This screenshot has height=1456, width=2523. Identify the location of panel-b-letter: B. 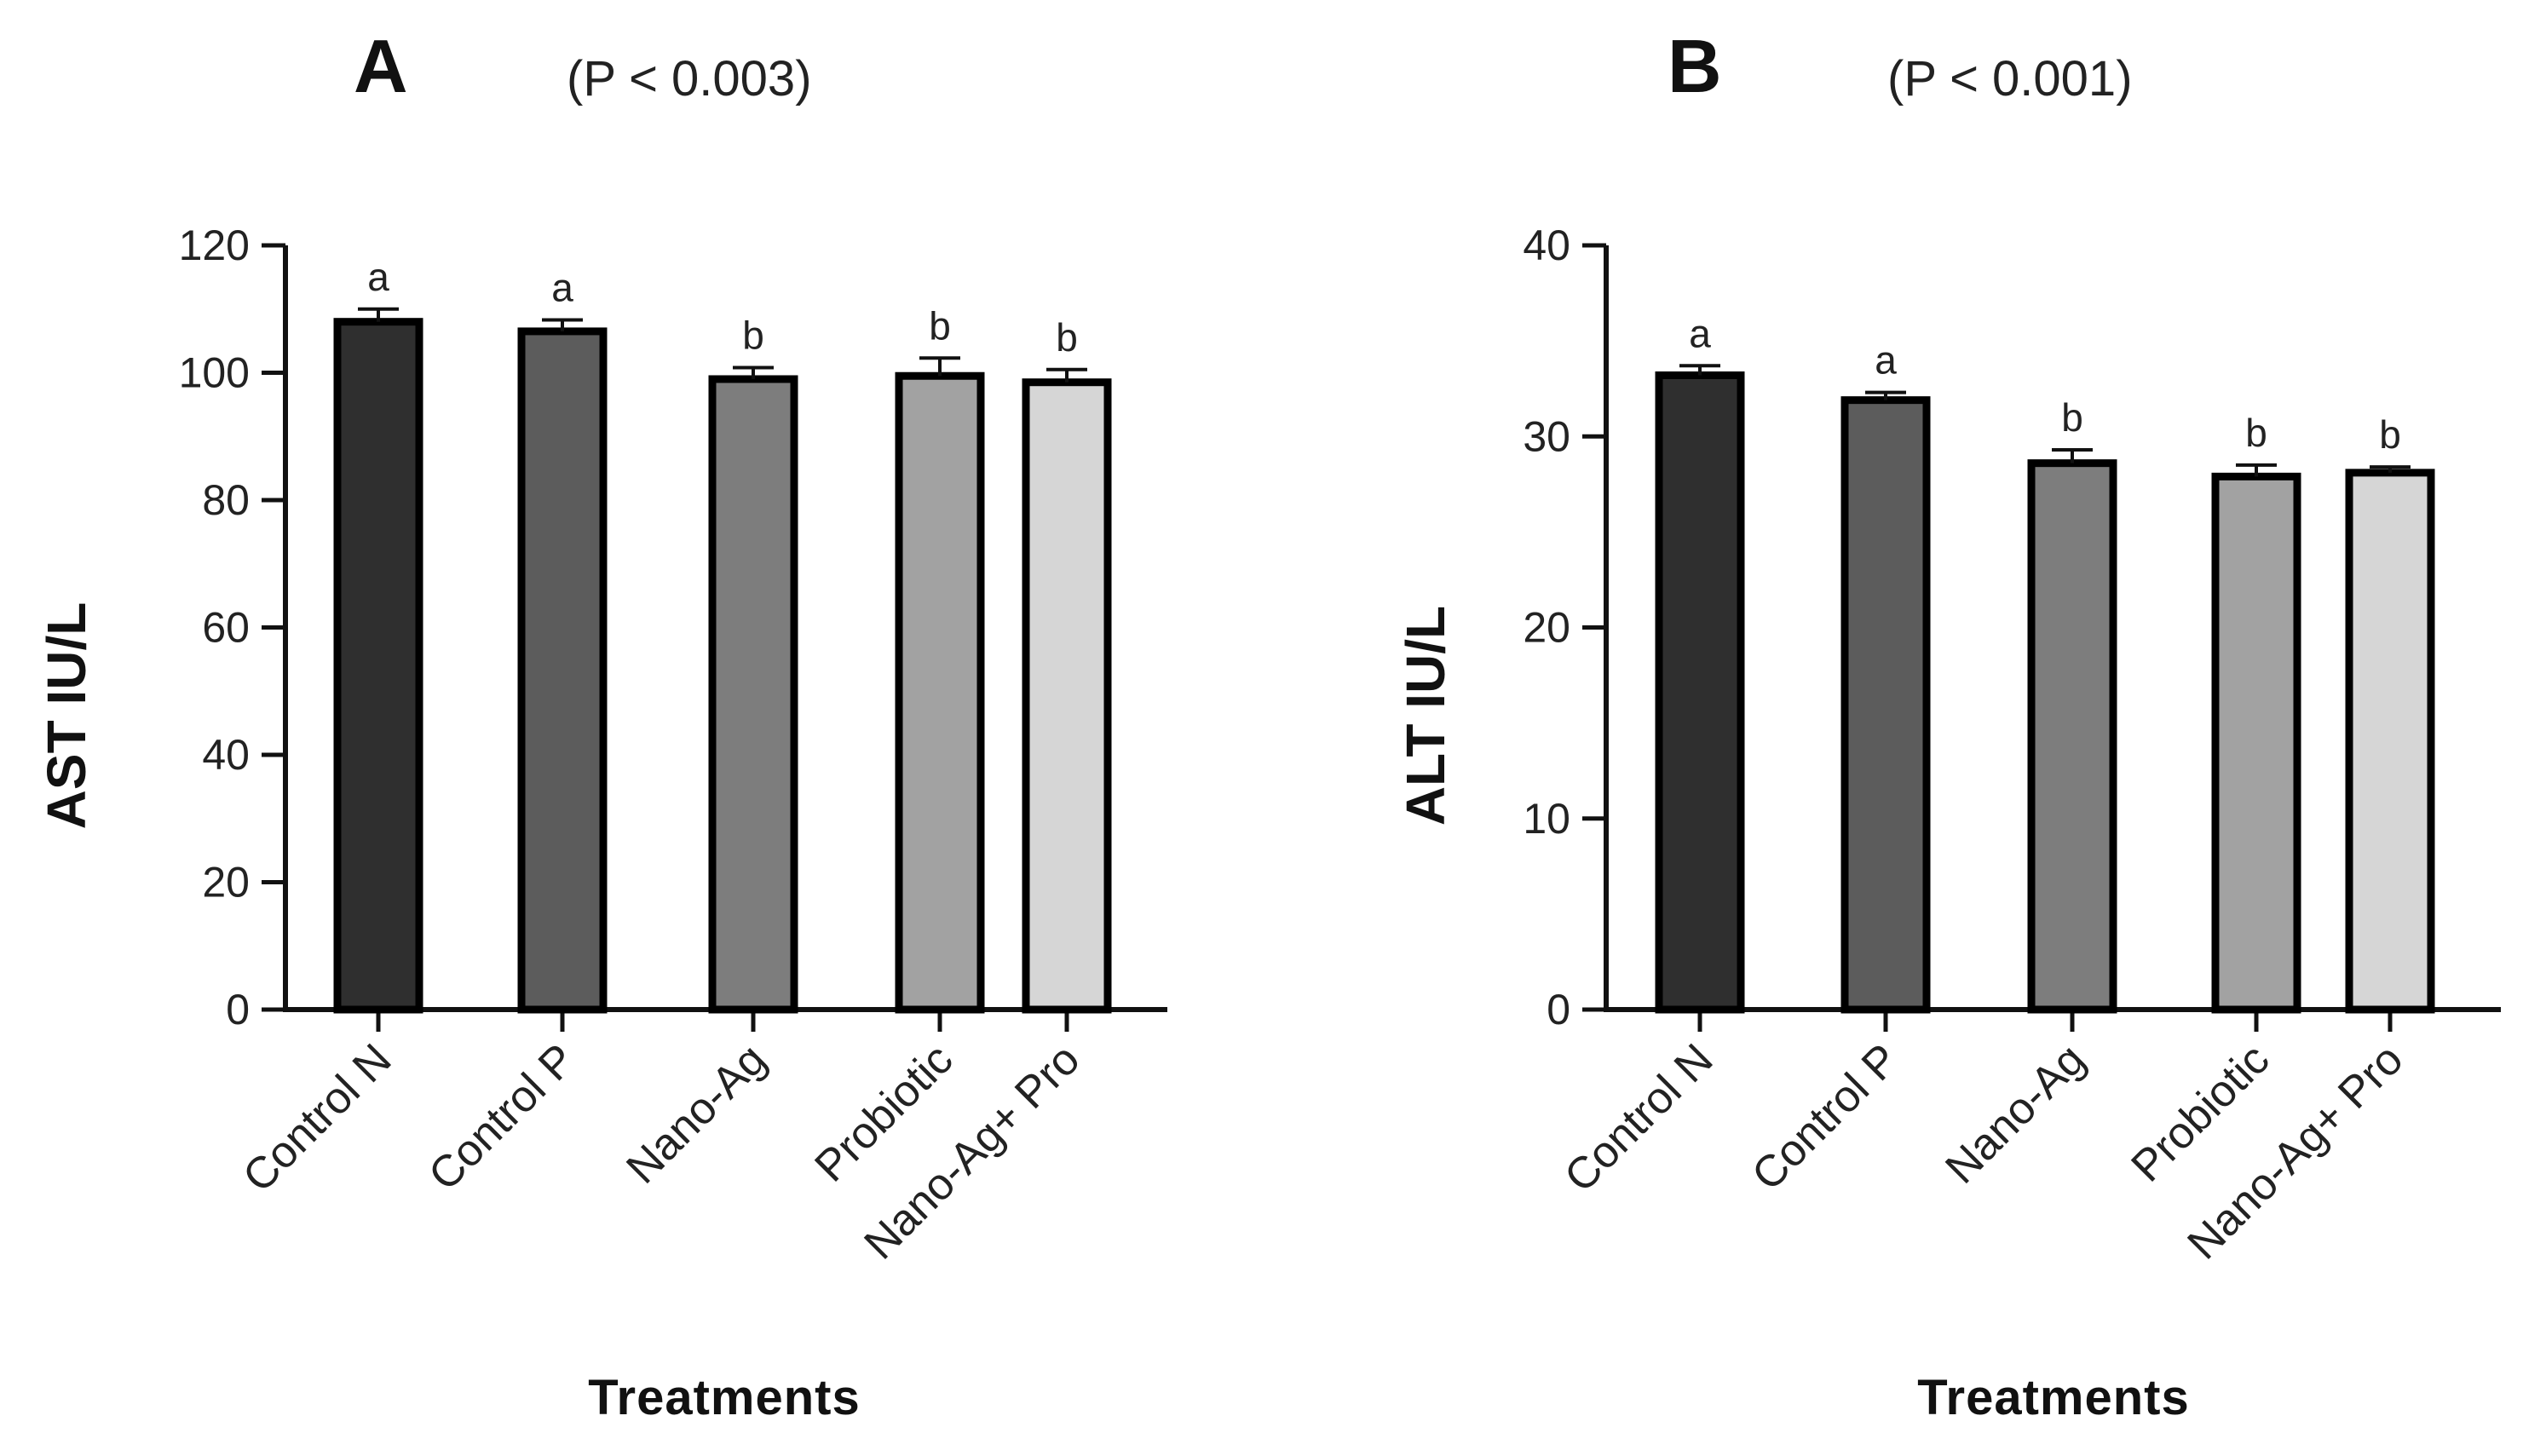
(1695, 66).